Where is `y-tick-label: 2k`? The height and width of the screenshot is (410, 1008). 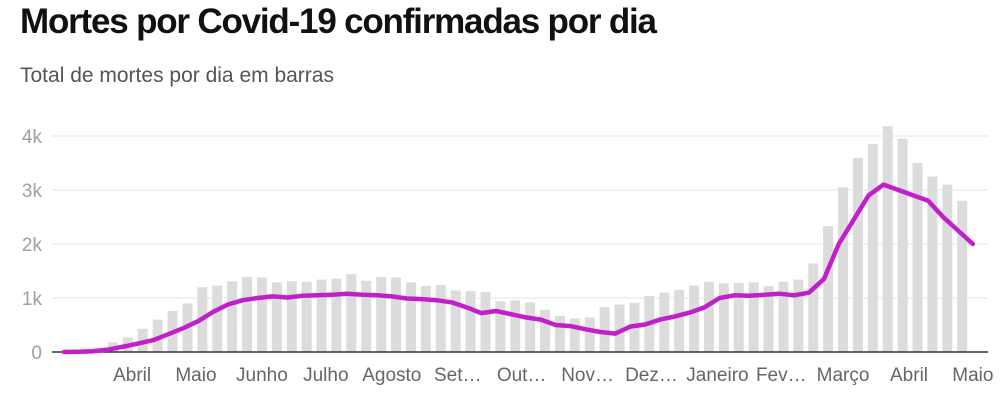
y-tick-label: 2k is located at coordinates (32, 245).